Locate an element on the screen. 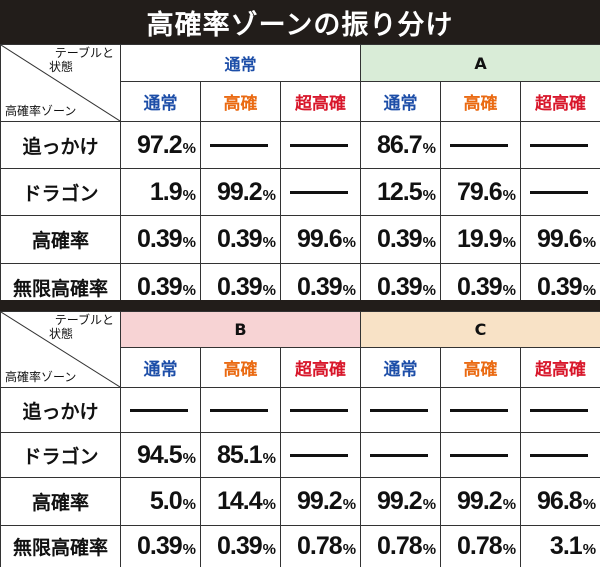  group-header-b: B is located at coordinates (240, 329).